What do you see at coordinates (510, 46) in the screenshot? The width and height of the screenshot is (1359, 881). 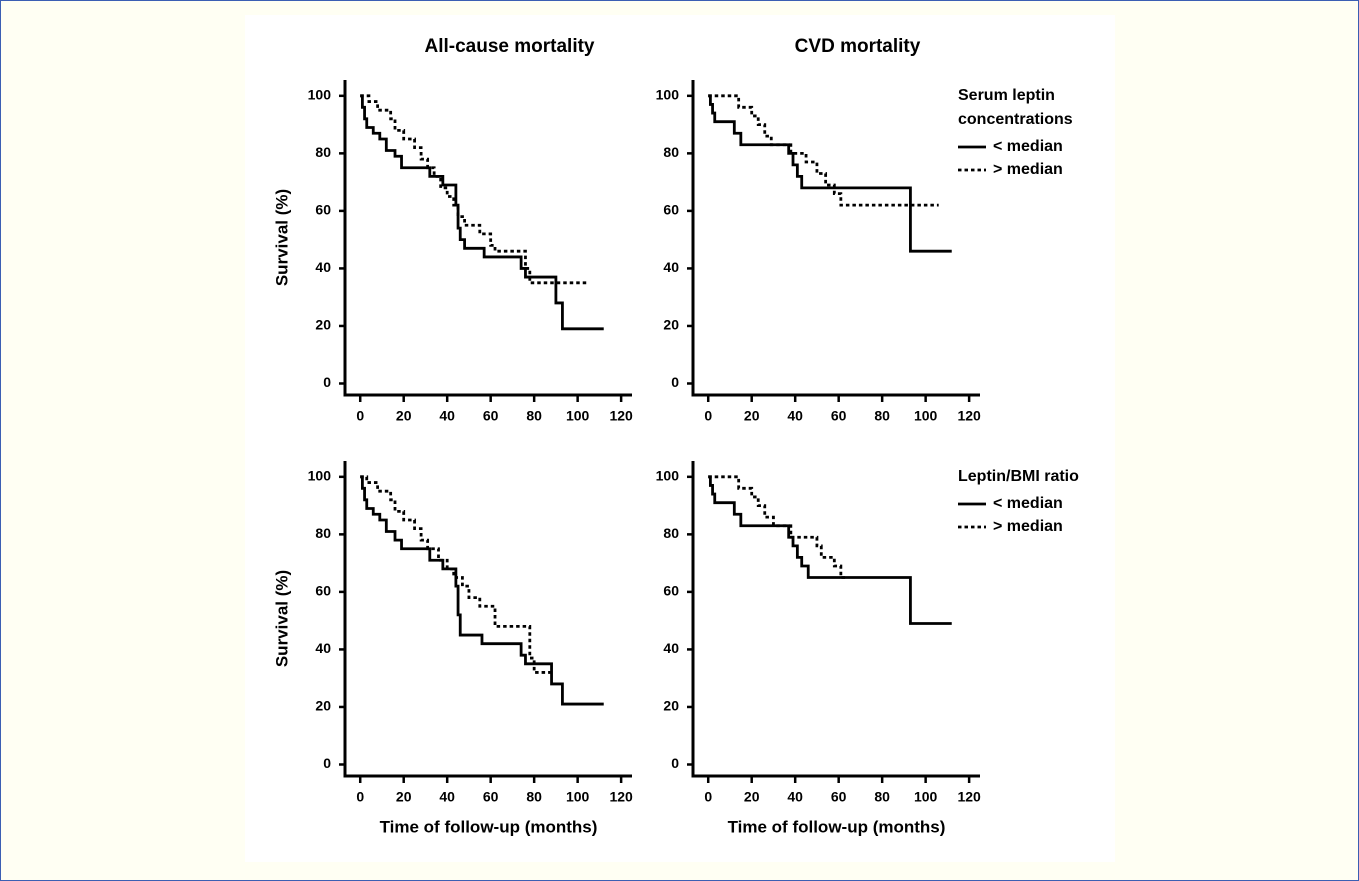 I see `panel-title: All-cause mortality` at bounding box center [510, 46].